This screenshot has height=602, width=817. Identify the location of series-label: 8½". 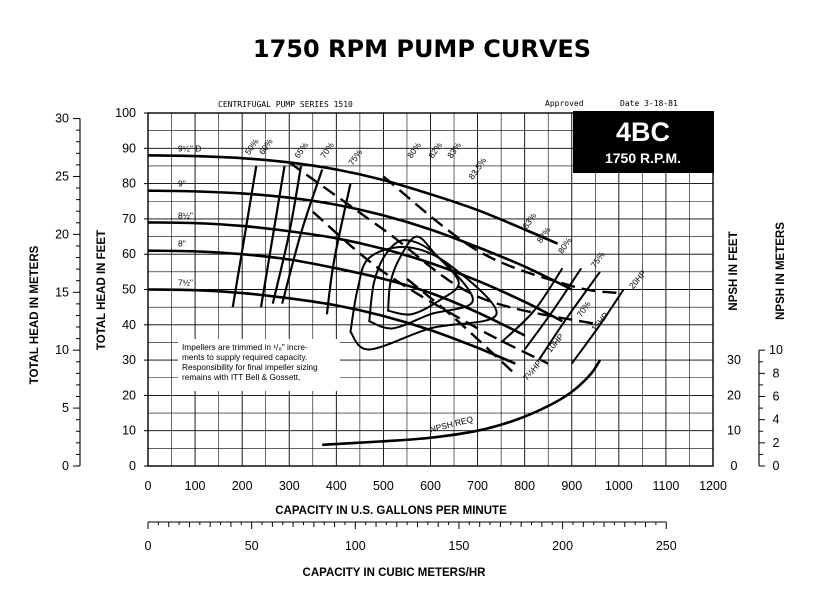
(185, 215).